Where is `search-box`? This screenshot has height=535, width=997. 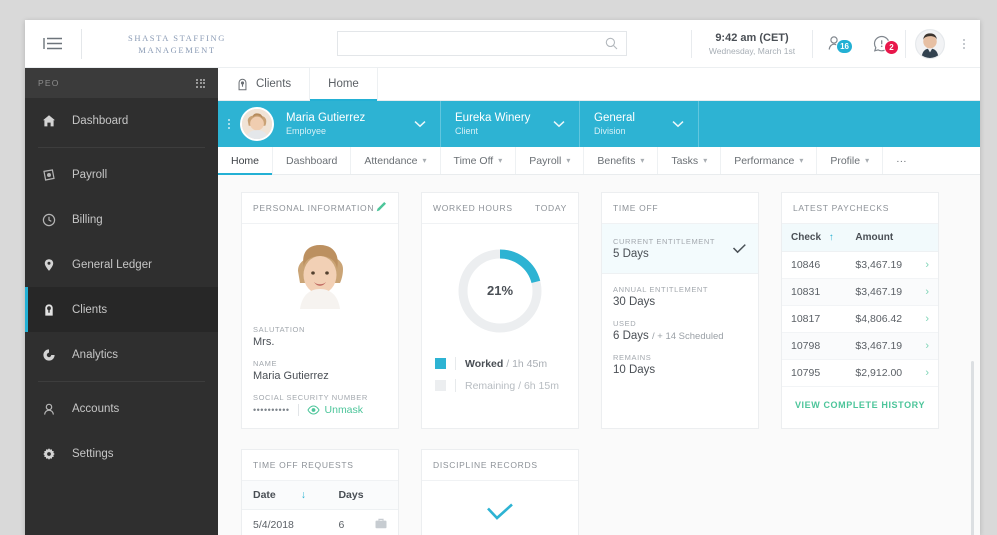 search-box is located at coordinates (481, 43).